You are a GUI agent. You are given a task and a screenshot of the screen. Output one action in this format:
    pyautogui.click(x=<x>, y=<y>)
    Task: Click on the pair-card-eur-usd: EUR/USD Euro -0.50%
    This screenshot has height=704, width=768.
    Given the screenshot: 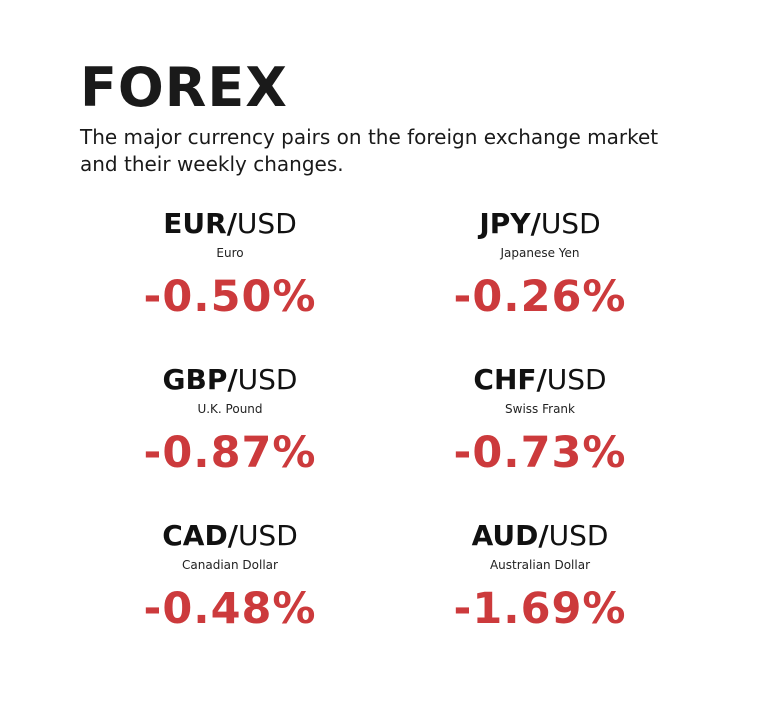 What is the action you would take?
    pyautogui.click(x=230, y=274)
    